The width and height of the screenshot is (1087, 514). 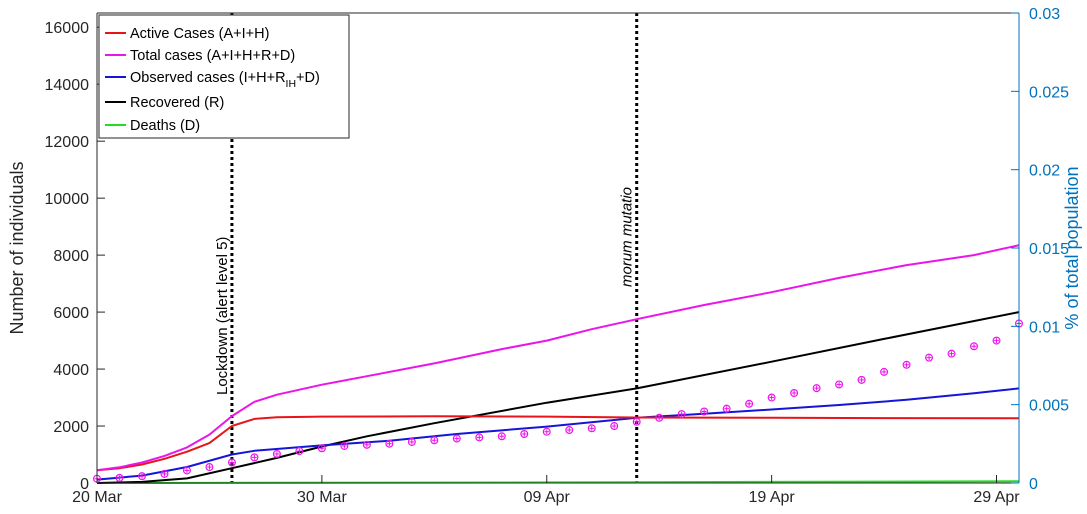 I want to click on left-tick-label: 10000, so click(x=67, y=199).